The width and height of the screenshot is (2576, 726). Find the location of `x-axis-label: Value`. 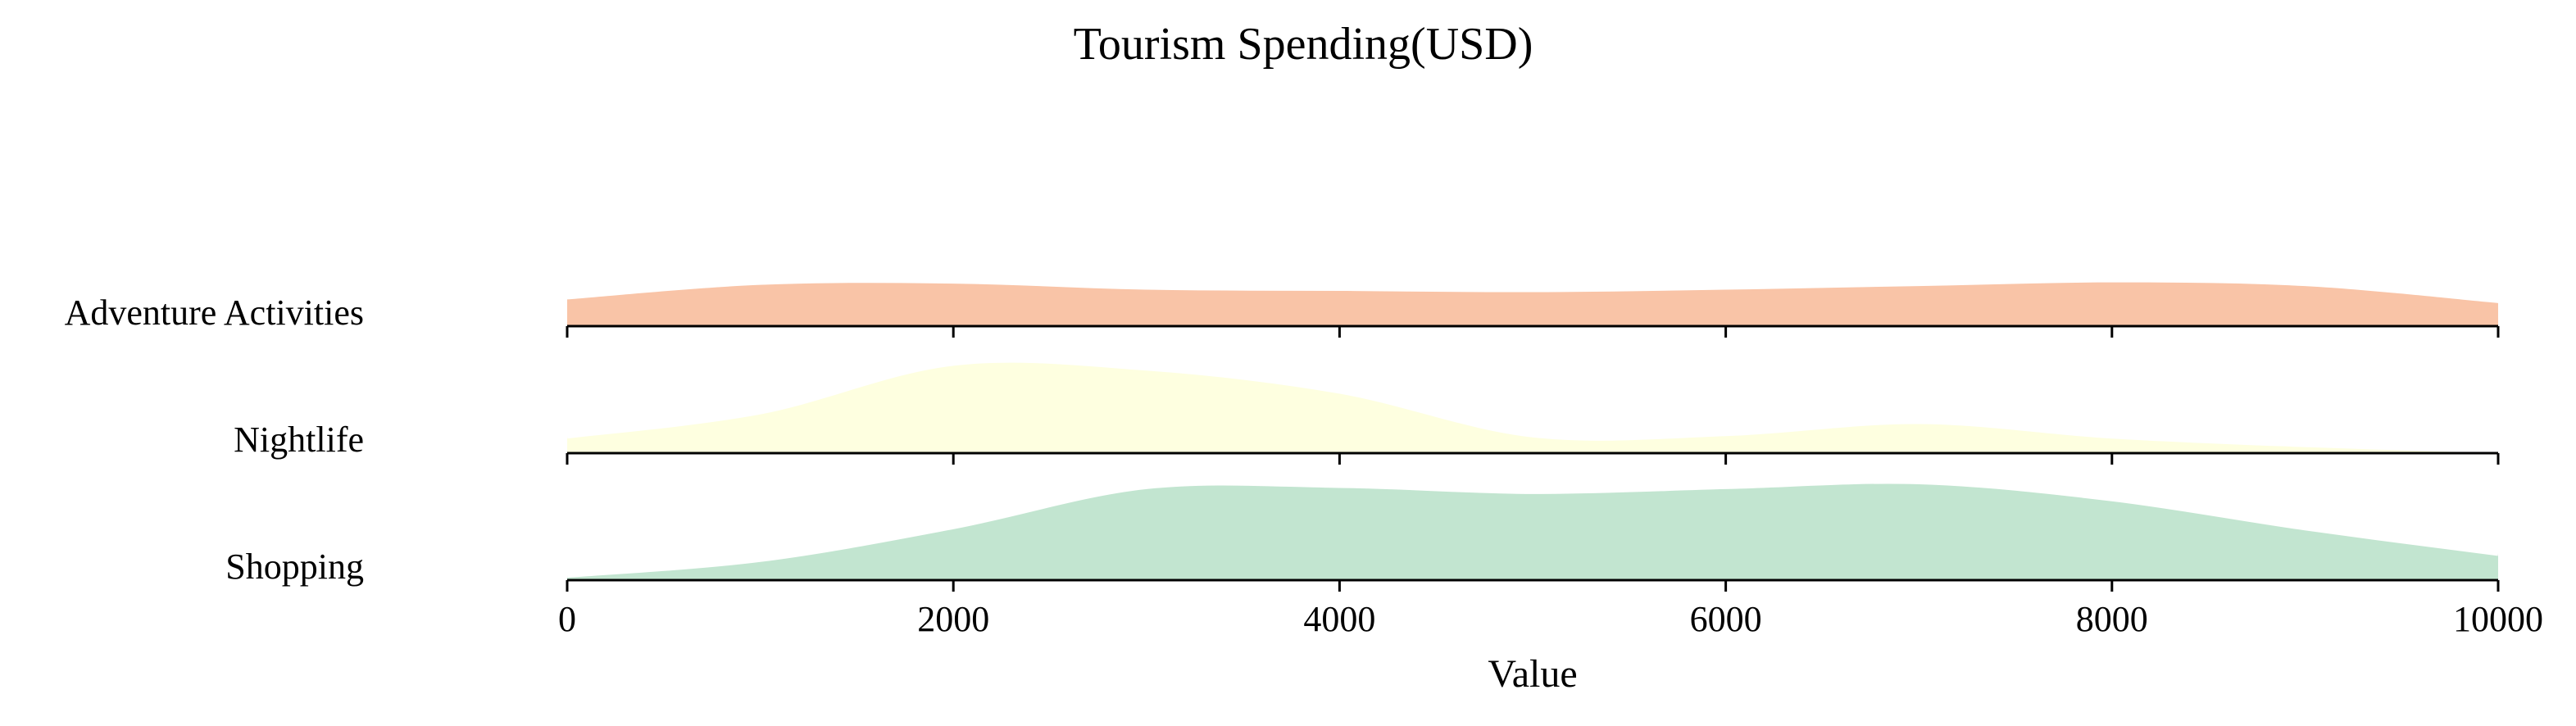

x-axis-label: Value is located at coordinates (1532, 674).